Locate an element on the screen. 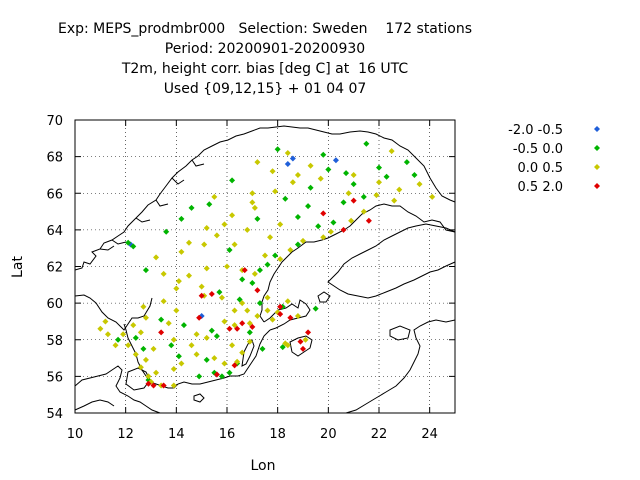 This screenshot has width=640, height=480. coastline-baltics is located at coordinates (400, 366).